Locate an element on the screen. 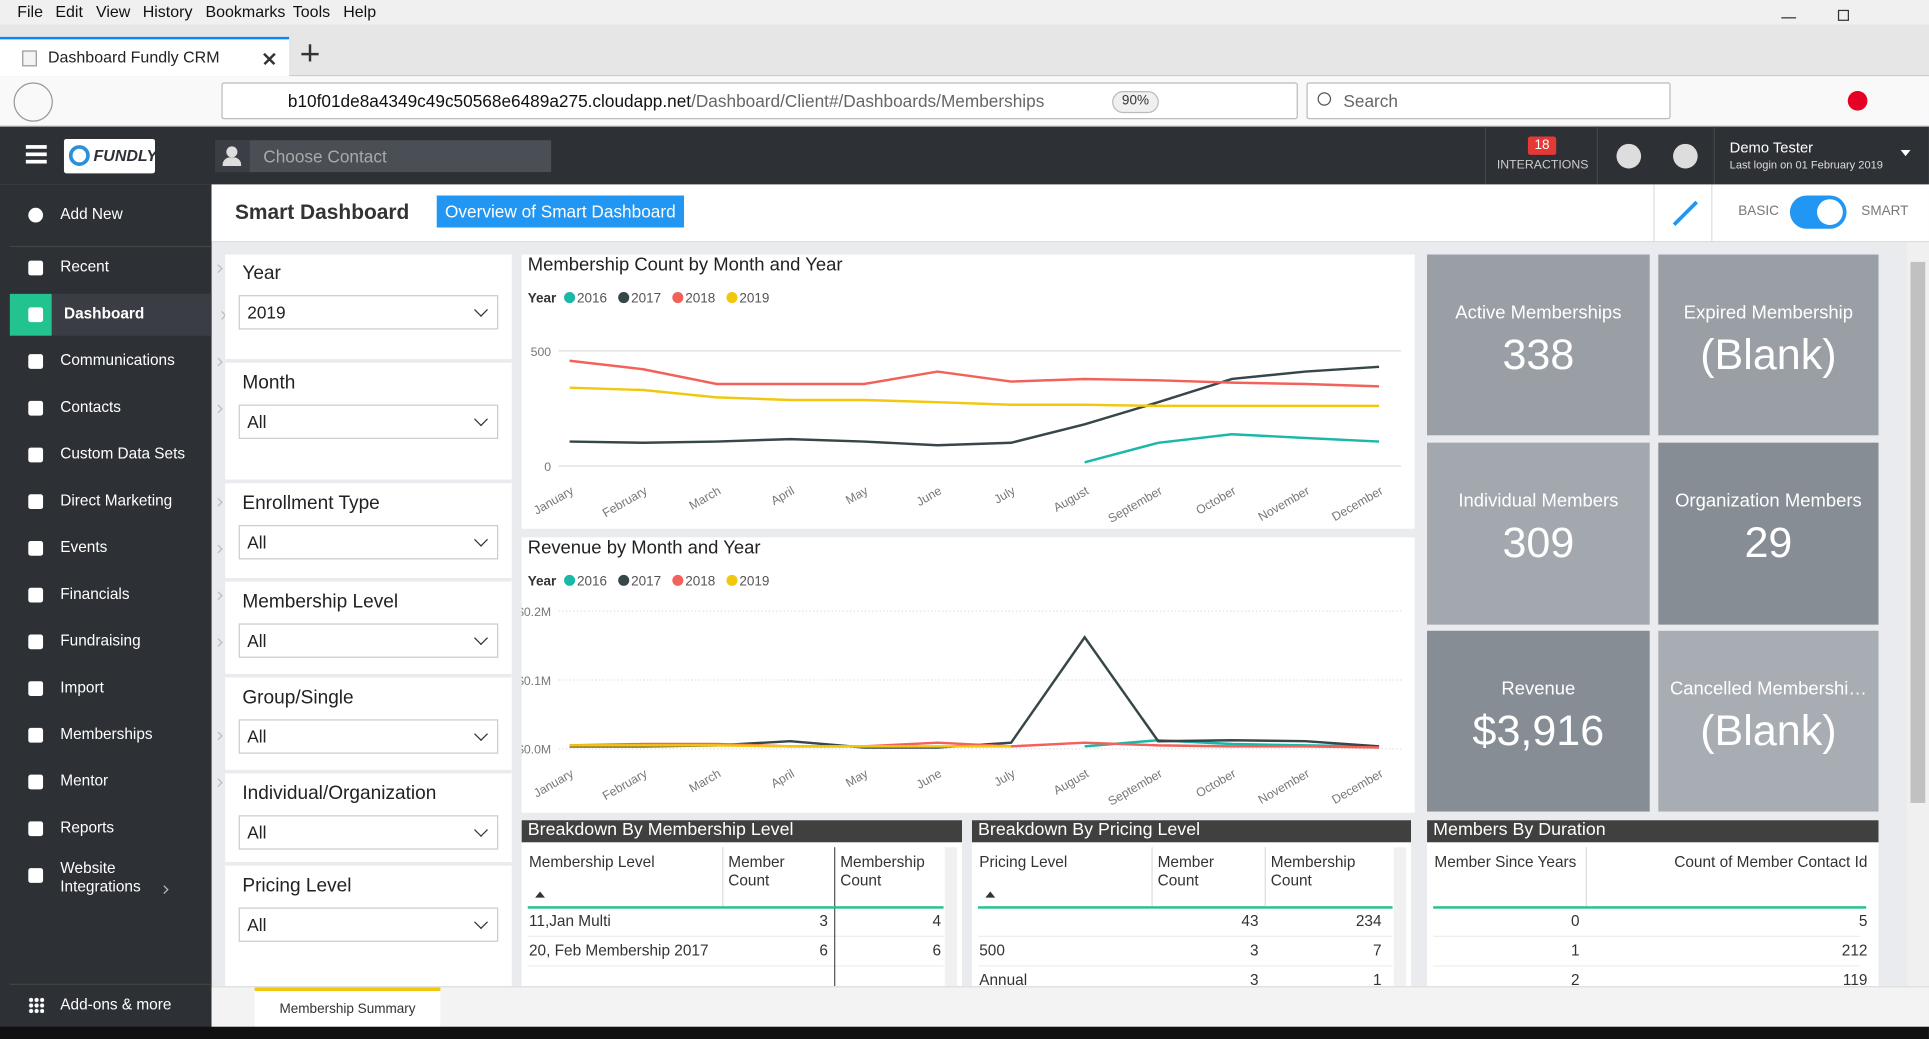 This screenshot has height=1039, width=1929. x-tick-label: November is located at coordinates (1284, 504).